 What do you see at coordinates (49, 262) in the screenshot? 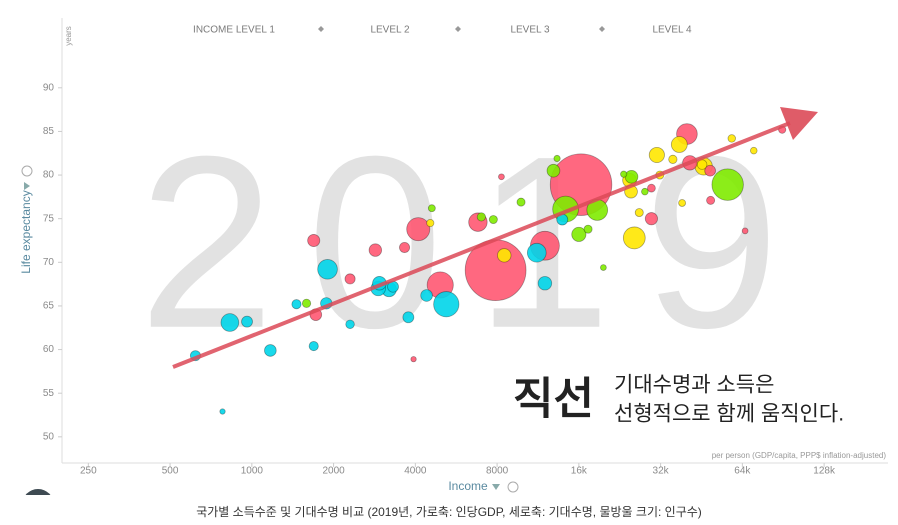
I see `y-tick-label: 70` at bounding box center [49, 262].